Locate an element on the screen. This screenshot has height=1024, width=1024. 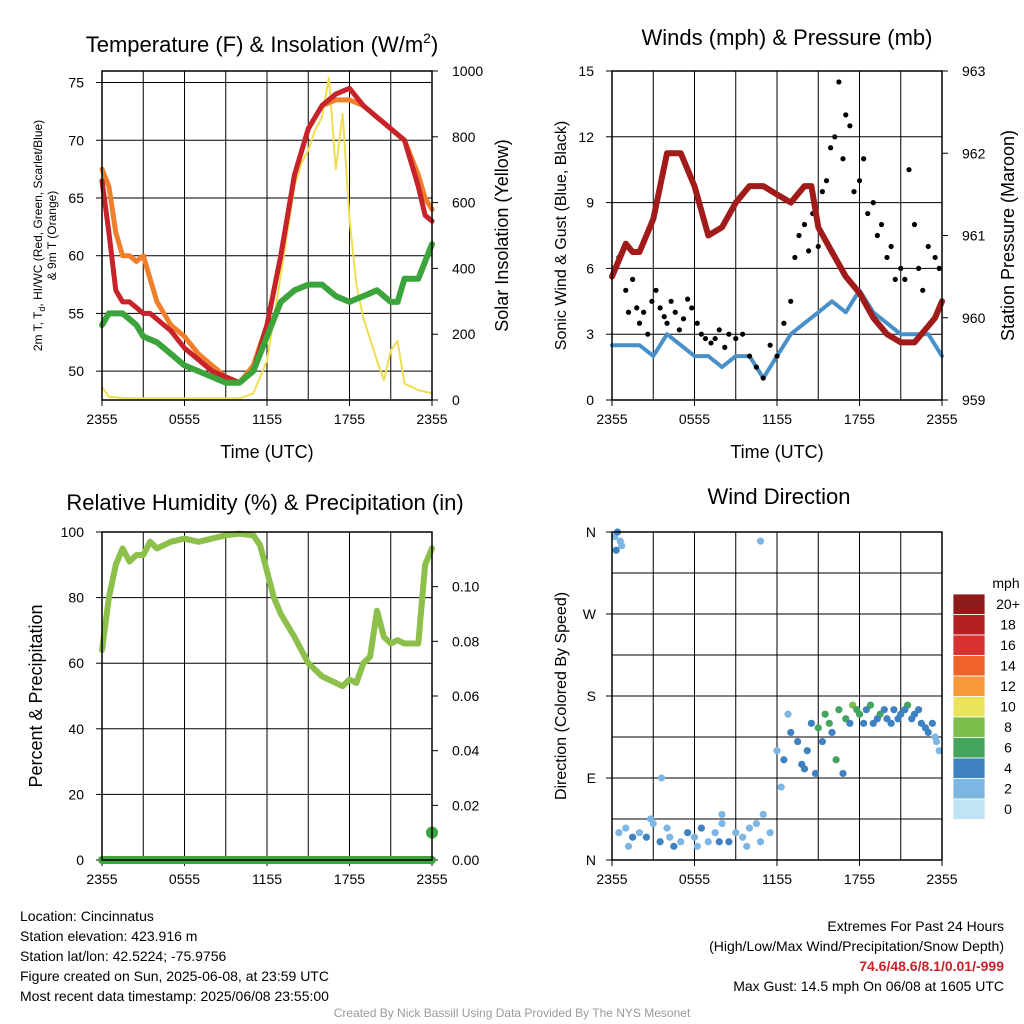
y-tick-label: 100 is located at coordinates (73, 532).